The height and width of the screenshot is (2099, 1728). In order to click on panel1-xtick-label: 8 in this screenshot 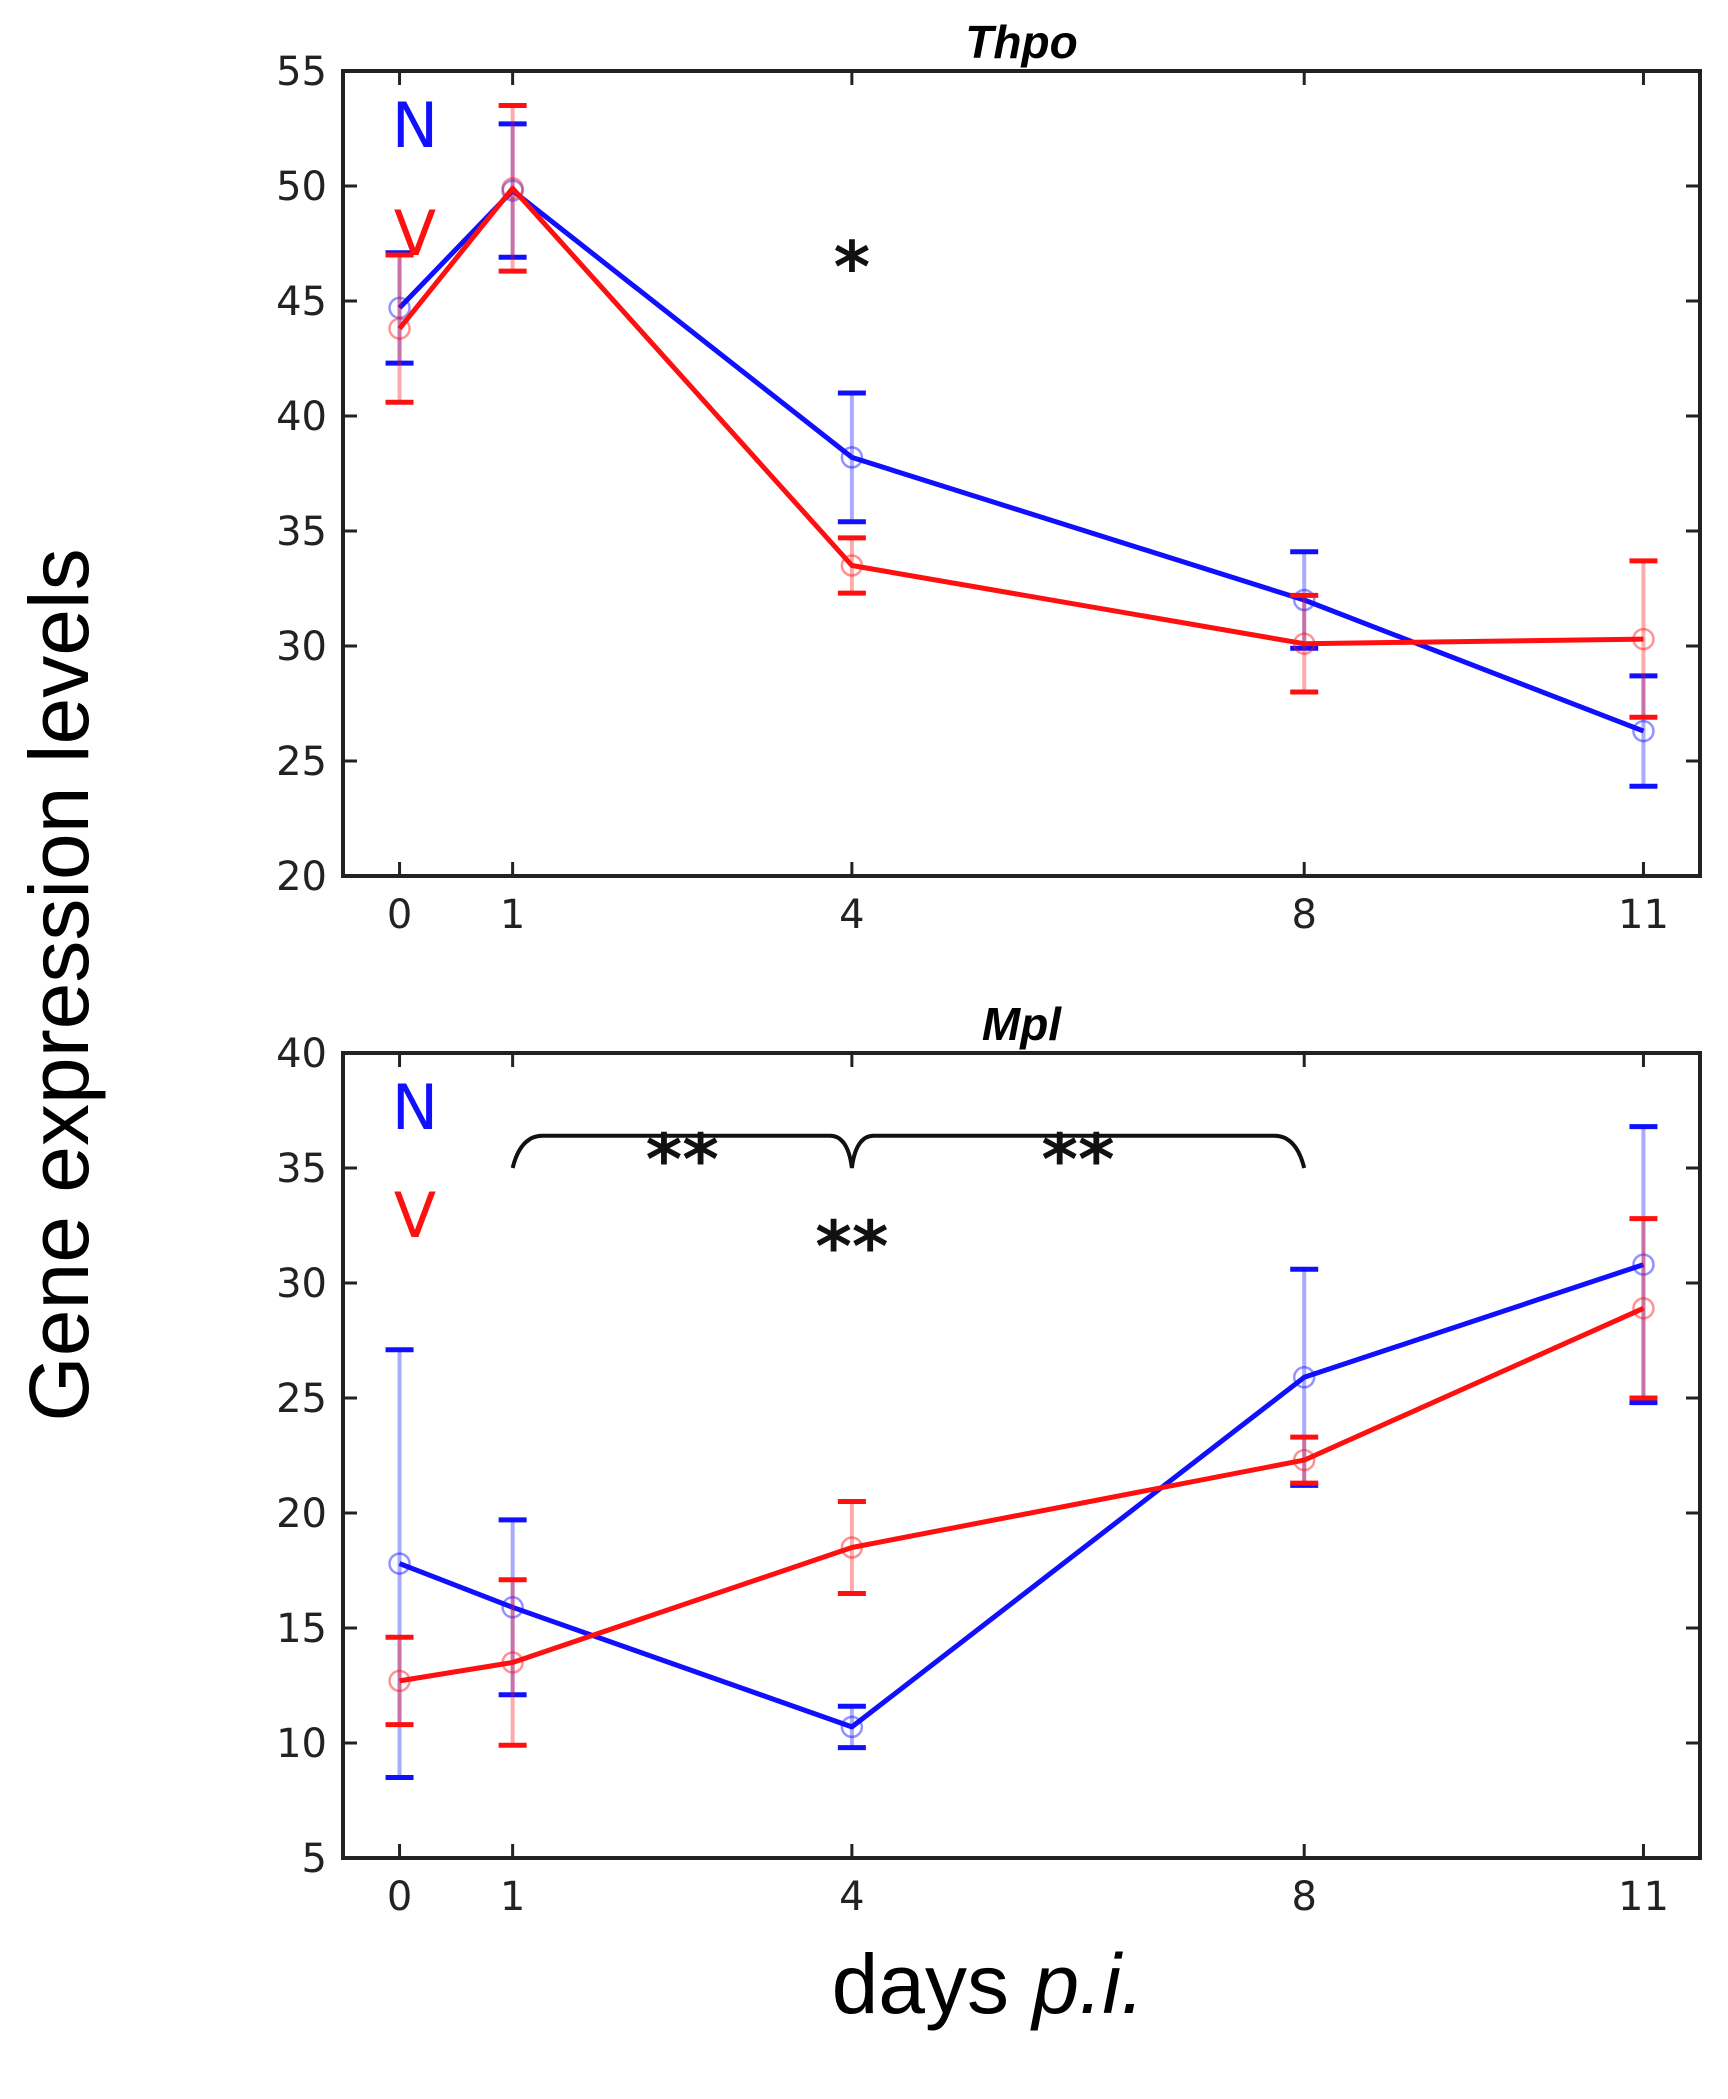, I will do `click(1303, 1897)`.